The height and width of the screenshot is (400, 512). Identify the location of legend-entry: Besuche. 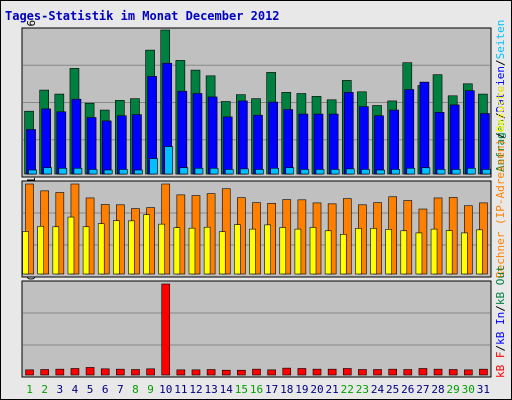
(500, 109).